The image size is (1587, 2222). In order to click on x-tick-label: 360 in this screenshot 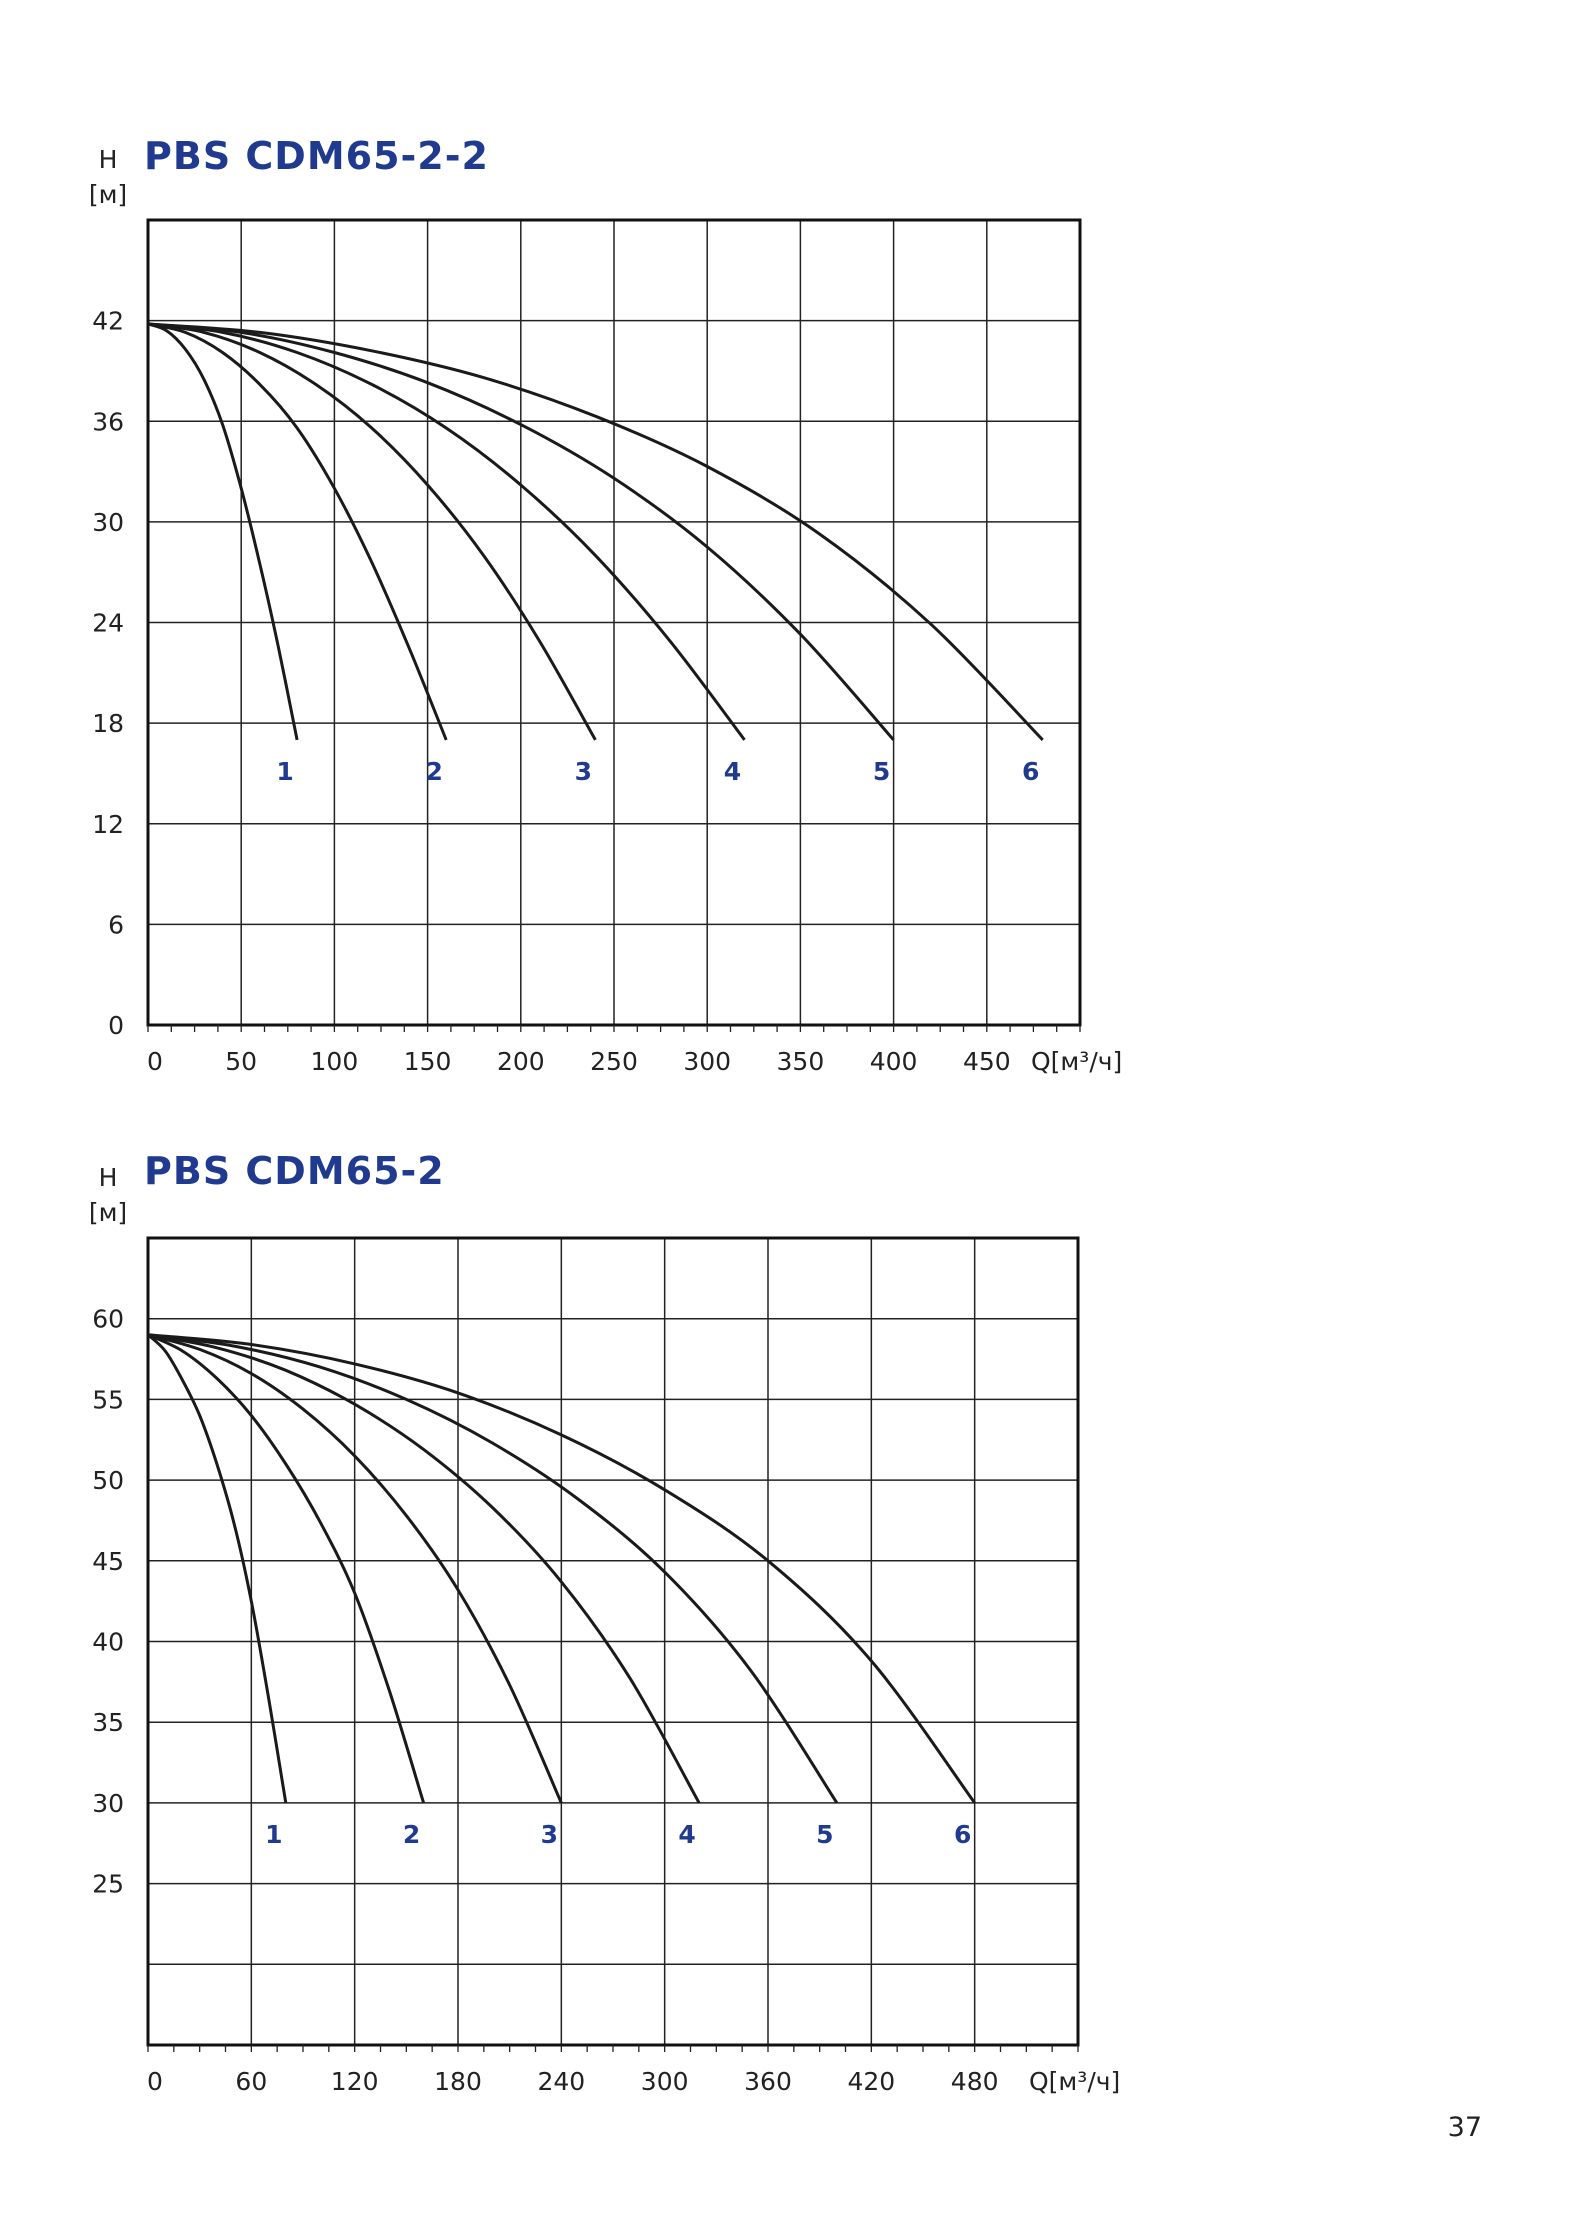, I will do `click(768, 2081)`.